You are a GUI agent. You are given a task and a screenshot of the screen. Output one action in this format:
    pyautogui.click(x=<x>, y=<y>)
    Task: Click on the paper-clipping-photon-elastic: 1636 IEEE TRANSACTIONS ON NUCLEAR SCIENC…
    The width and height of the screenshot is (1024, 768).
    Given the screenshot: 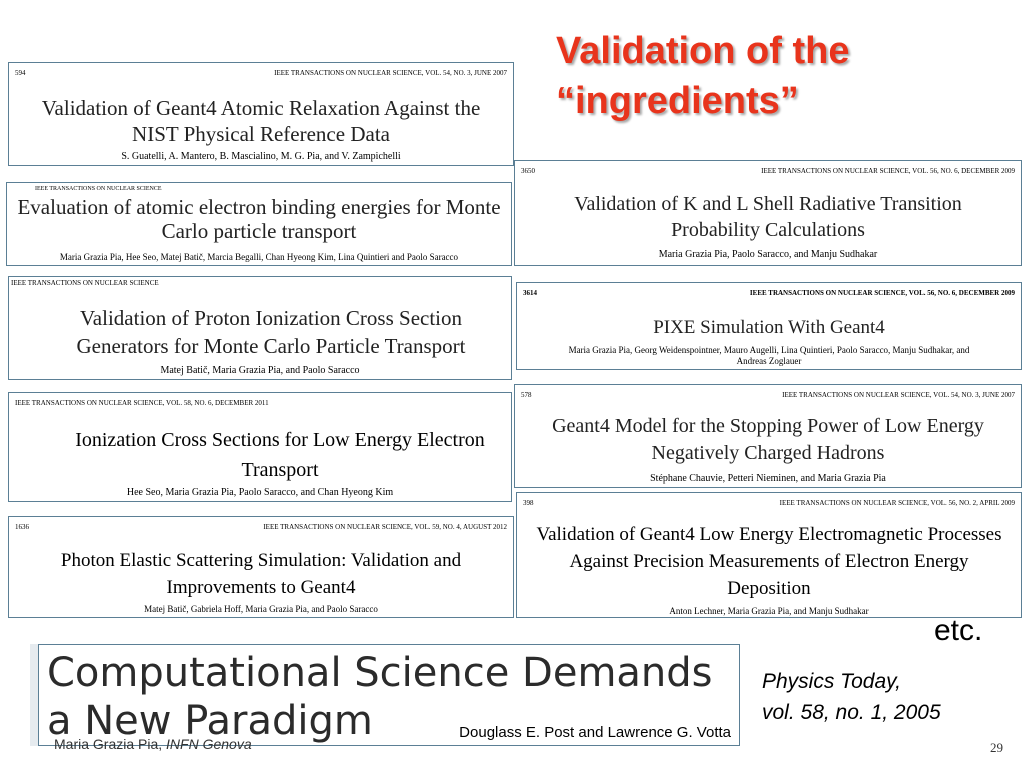 What is the action you would take?
    pyautogui.click(x=261, y=567)
    